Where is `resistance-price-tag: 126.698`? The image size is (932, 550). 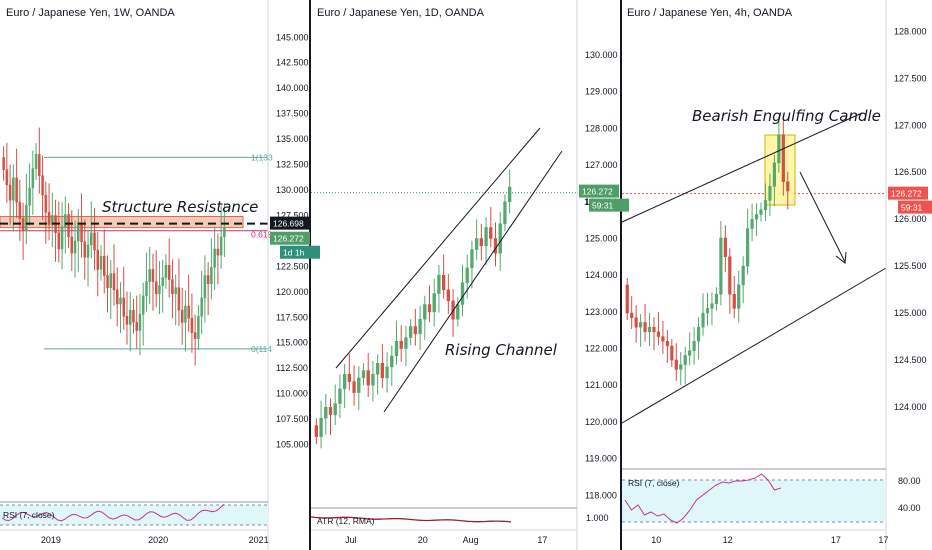
resistance-price-tag: 126.698 is located at coordinates (290, 223).